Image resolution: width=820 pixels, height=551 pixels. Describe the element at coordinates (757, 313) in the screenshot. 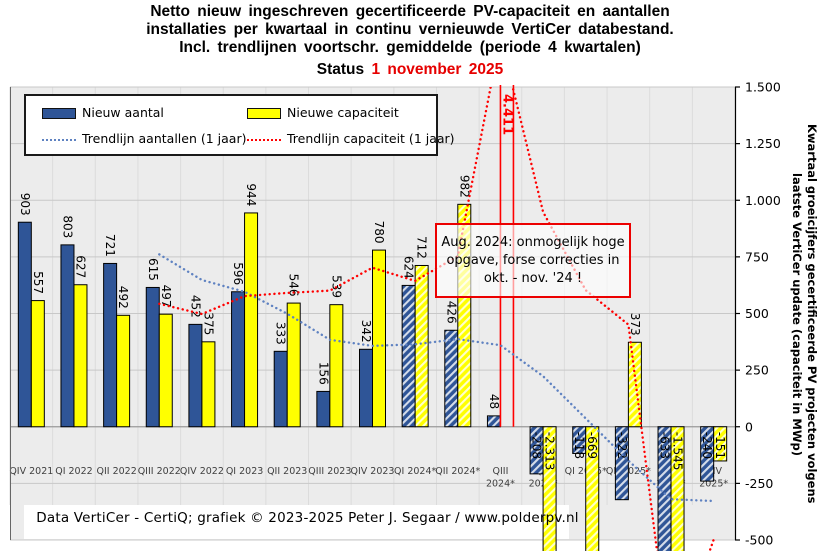

I see `y-axis-tick-label: 500` at that location.